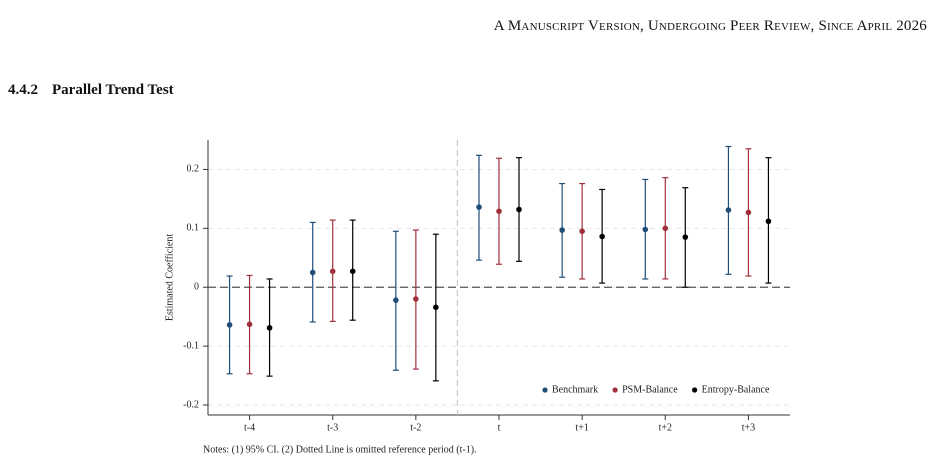 This screenshot has height=460, width=947. I want to click on section-title: Parallel Trend Test, so click(113, 90).